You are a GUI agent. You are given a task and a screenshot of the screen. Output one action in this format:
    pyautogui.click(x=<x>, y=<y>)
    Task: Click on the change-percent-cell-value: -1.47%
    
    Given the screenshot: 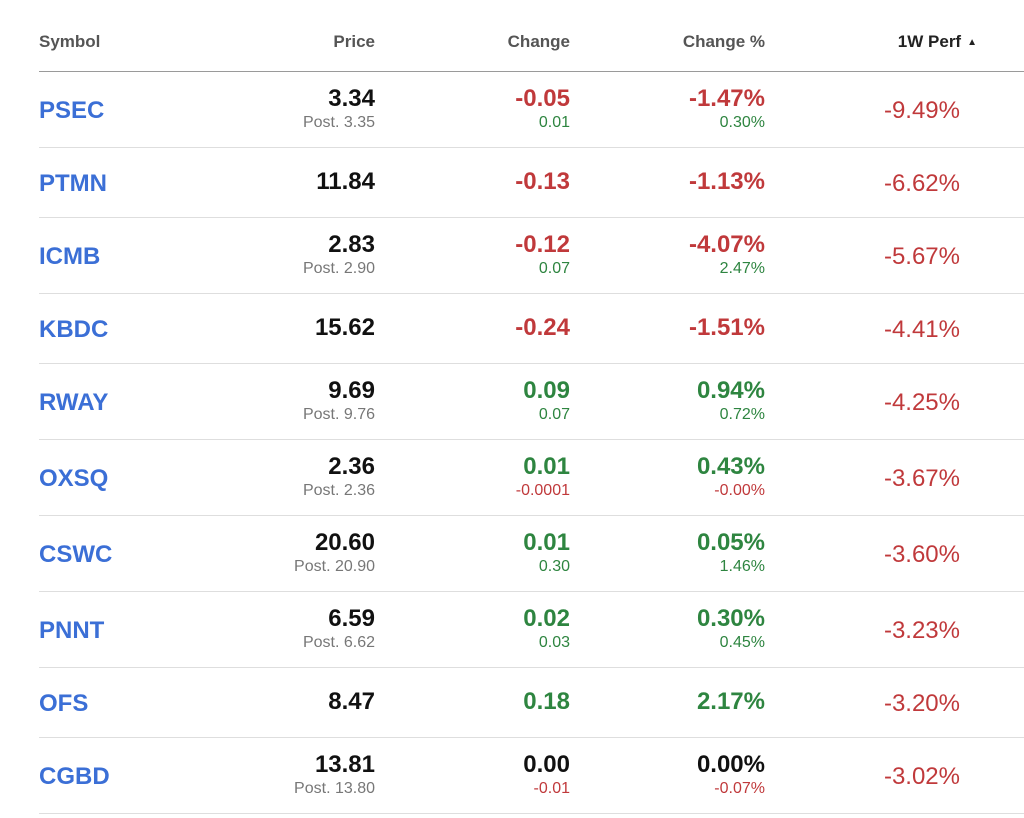 What is the action you would take?
    pyautogui.click(x=726, y=98)
    